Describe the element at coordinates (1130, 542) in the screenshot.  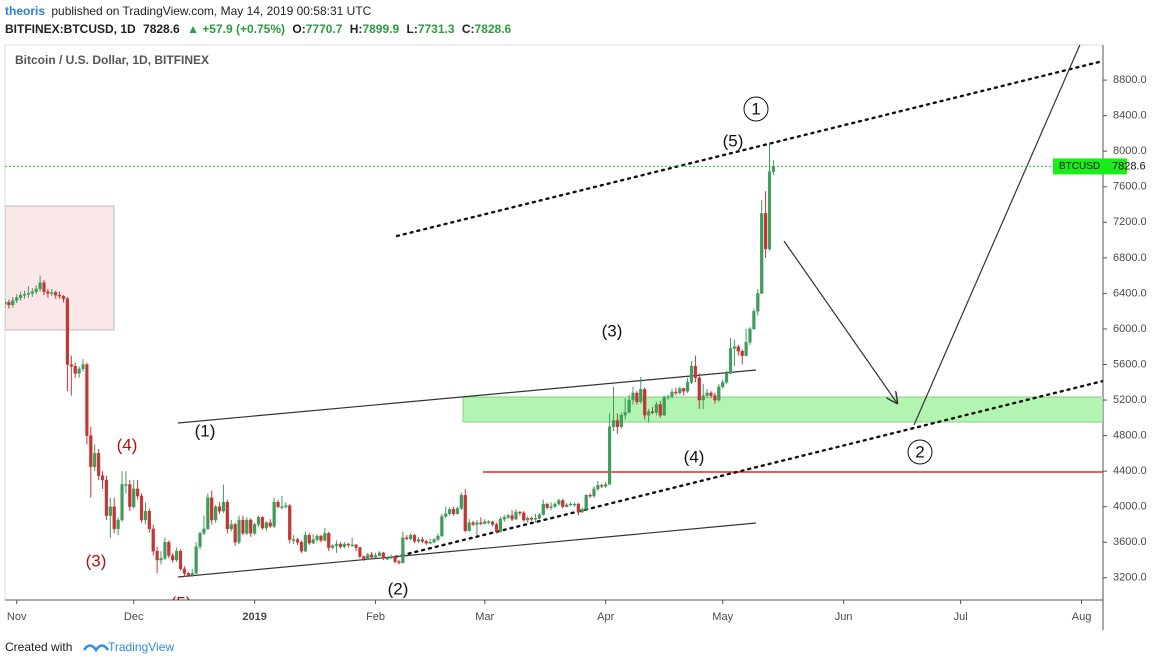
I see `y-tick-label: 3600.0` at that location.